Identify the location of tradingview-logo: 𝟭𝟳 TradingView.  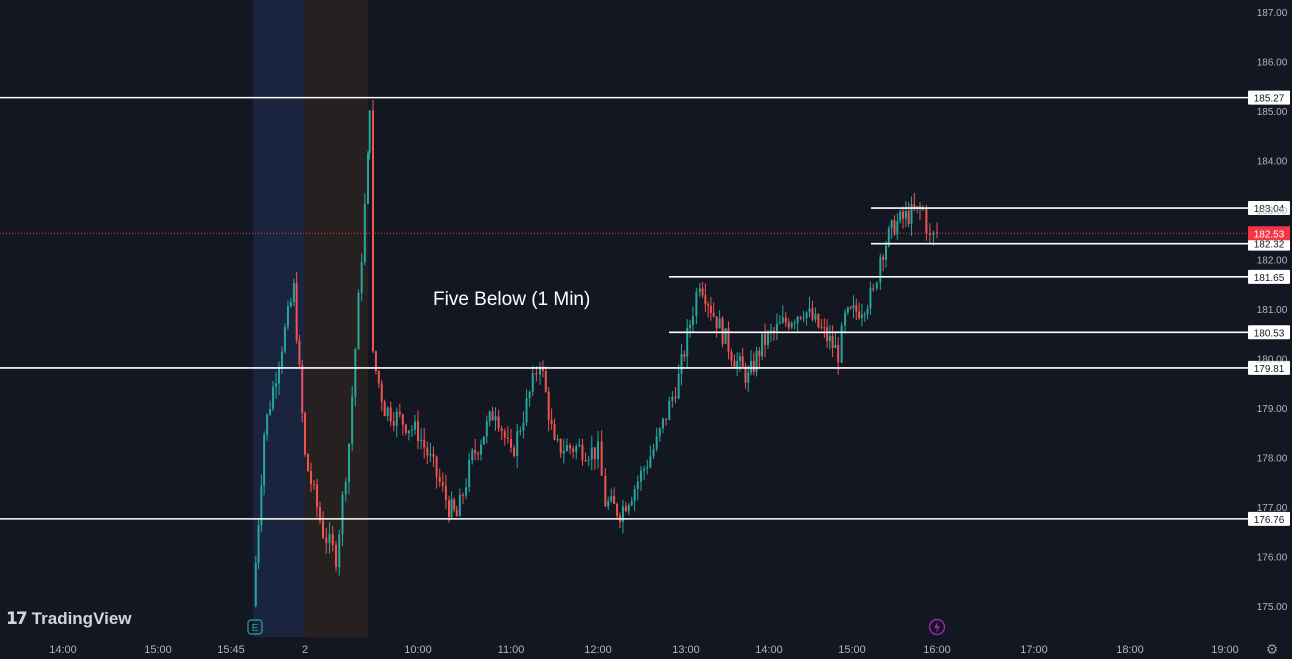
(69, 619).